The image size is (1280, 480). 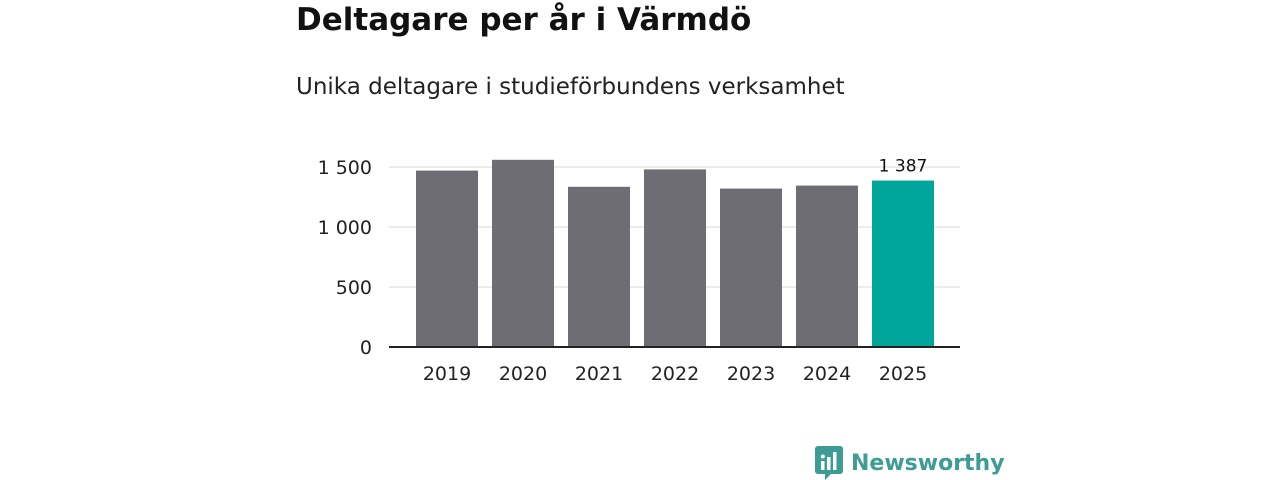 I want to click on bar-2024, so click(x=827, y=266).